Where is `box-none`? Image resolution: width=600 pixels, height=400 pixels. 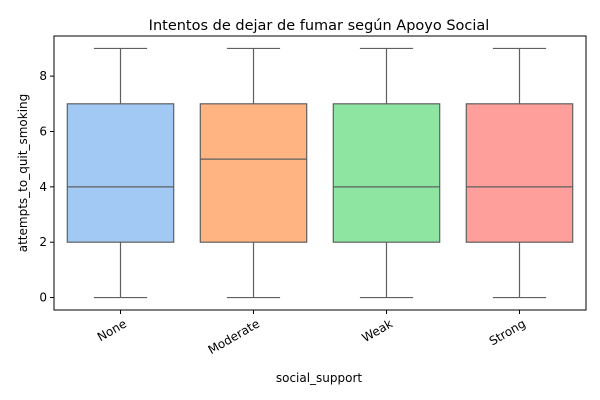
box-none is located at coordinates (120, 173).